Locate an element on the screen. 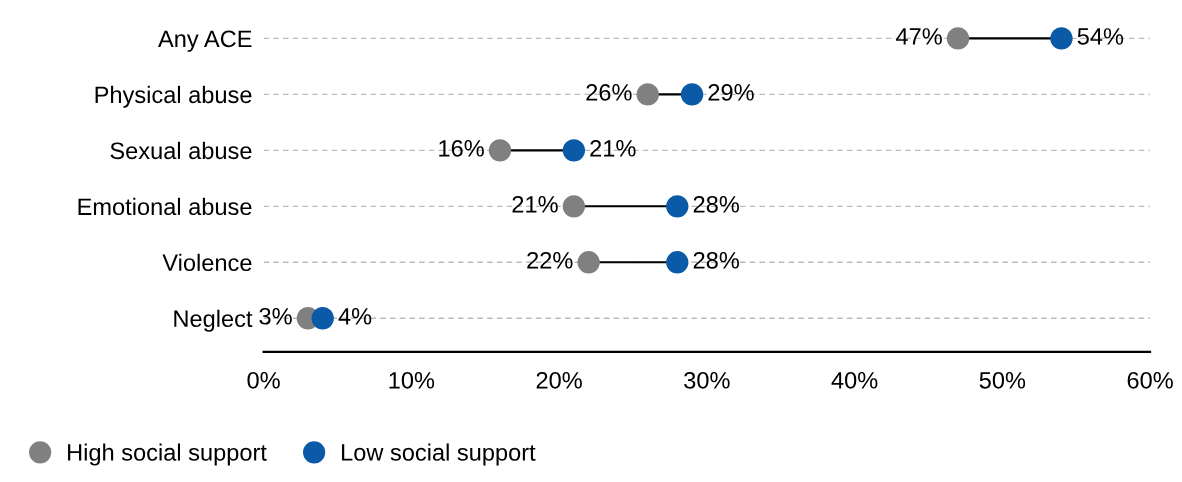 The width and height of the screenshot is (1182, 482). x-tick-label: 30% is located at coordinates (707, 380).